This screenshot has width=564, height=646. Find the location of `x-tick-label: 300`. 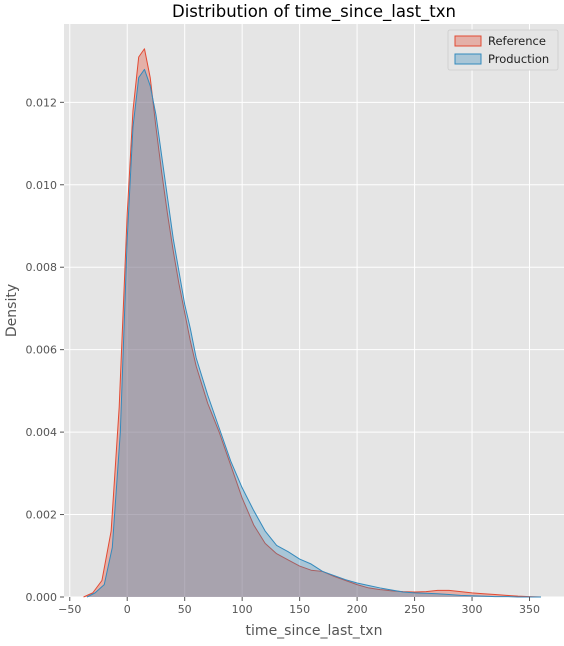

x-tick-label: 300 is located at coordinates (472, 609).